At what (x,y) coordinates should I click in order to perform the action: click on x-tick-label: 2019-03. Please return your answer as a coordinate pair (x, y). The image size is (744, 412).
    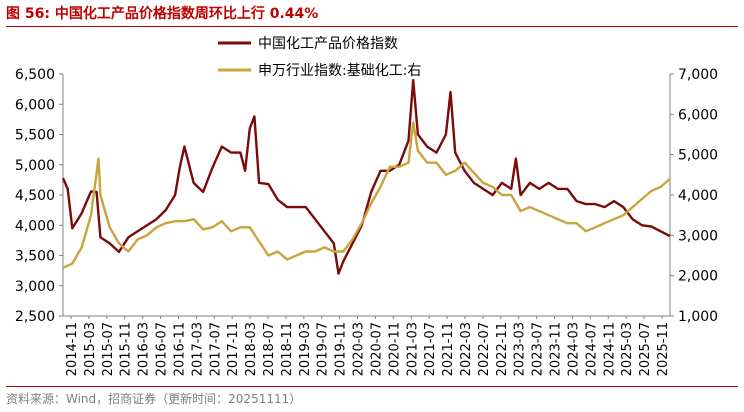
    Looking at the image, I should click on (305, 349).